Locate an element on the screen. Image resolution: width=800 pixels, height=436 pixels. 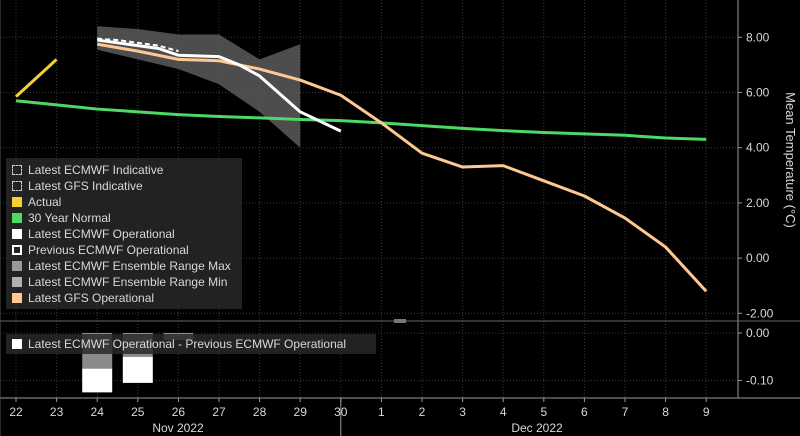
x-tick-label: 24 is located at coordinates (98, 412).